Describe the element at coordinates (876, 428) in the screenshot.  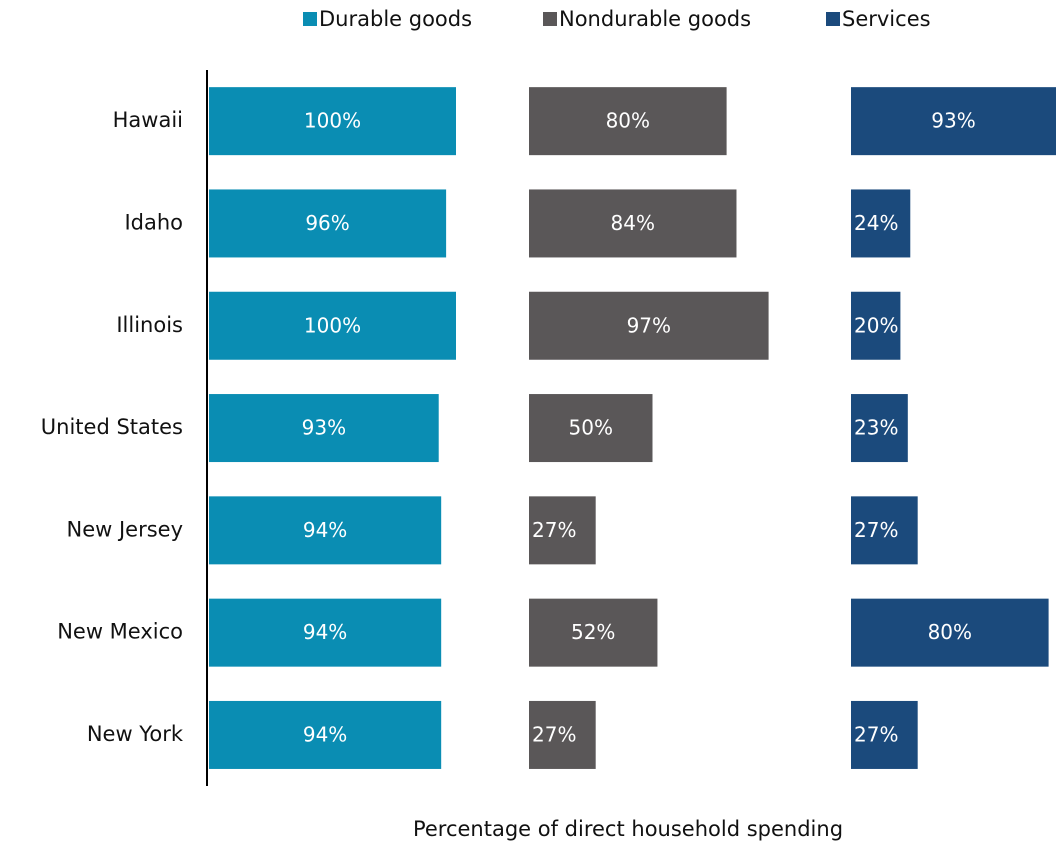
I see `value-label: 23%` at that location.